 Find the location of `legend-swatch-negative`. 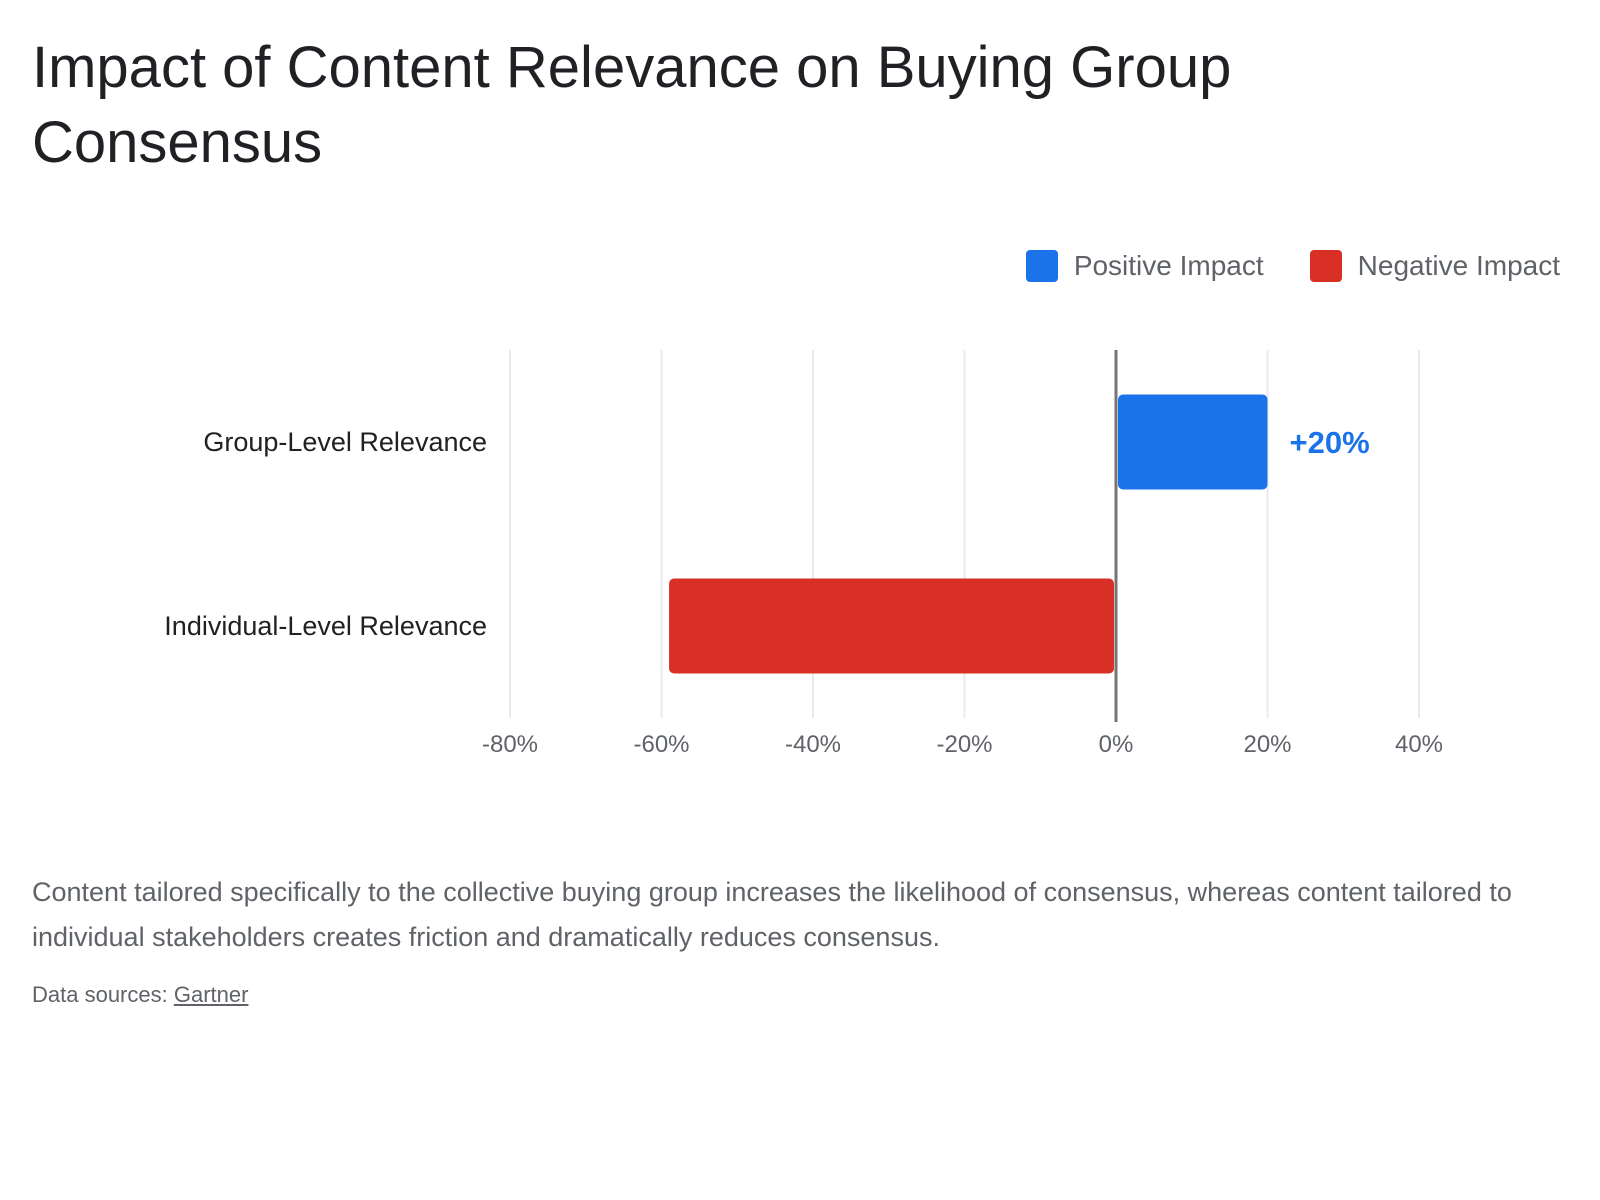

legend-swatch-negative is located at coordinates (1325, 266).